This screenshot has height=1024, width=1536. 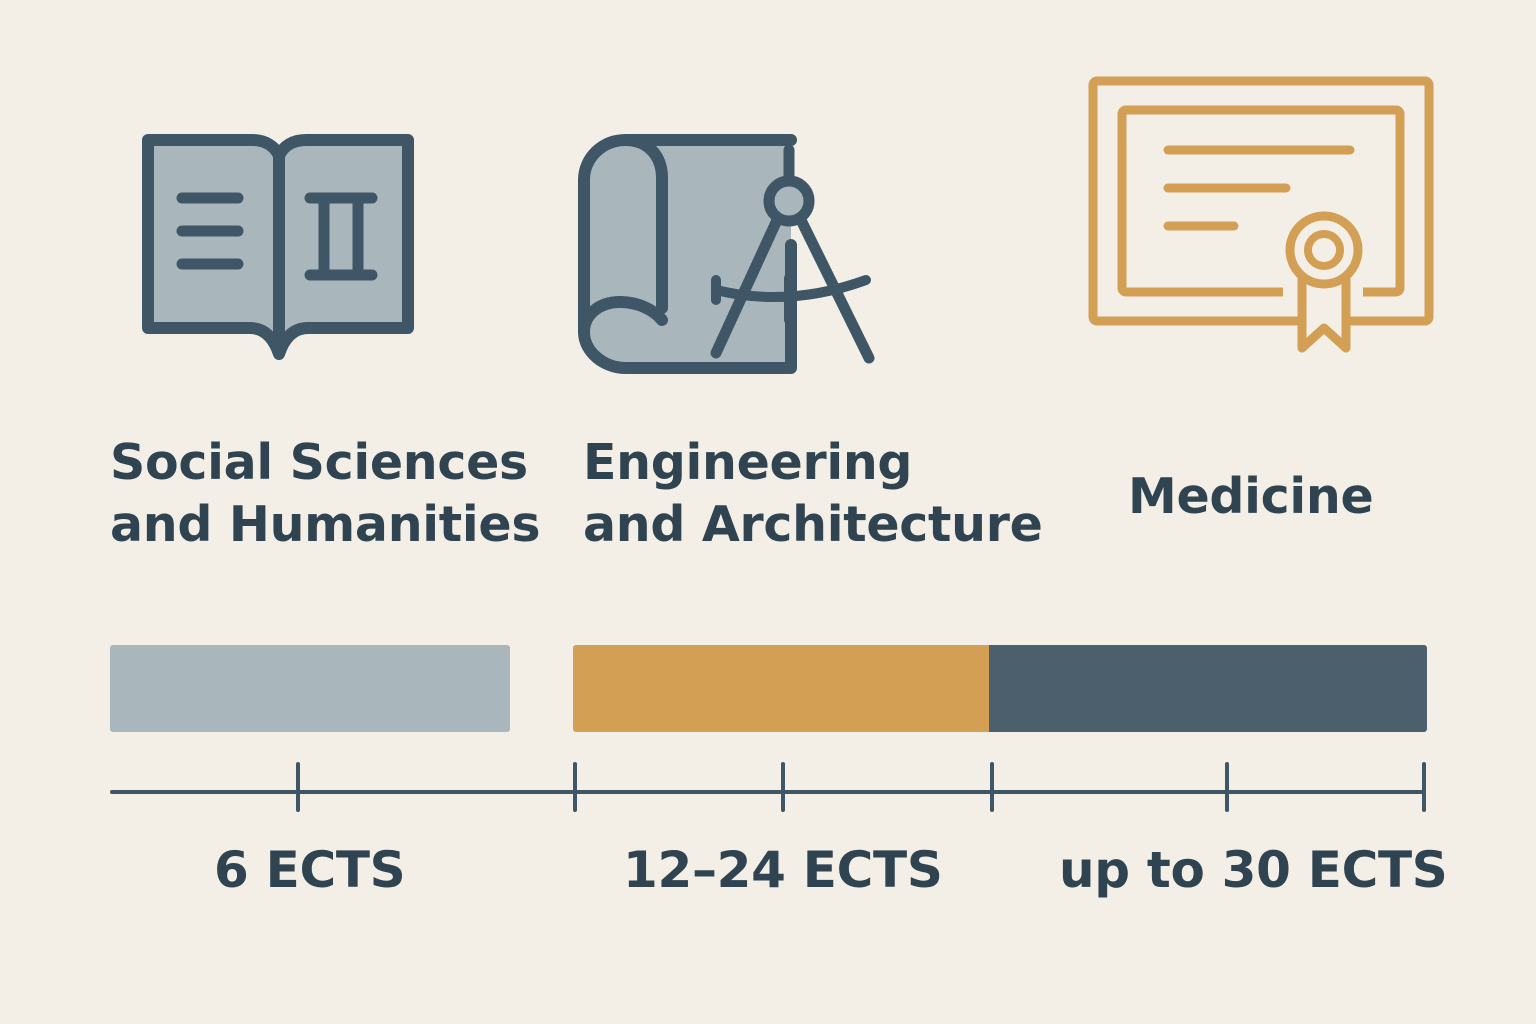 I want to click on category-label-engineering: Engineering and Architecture, so click(x=813, y=494).